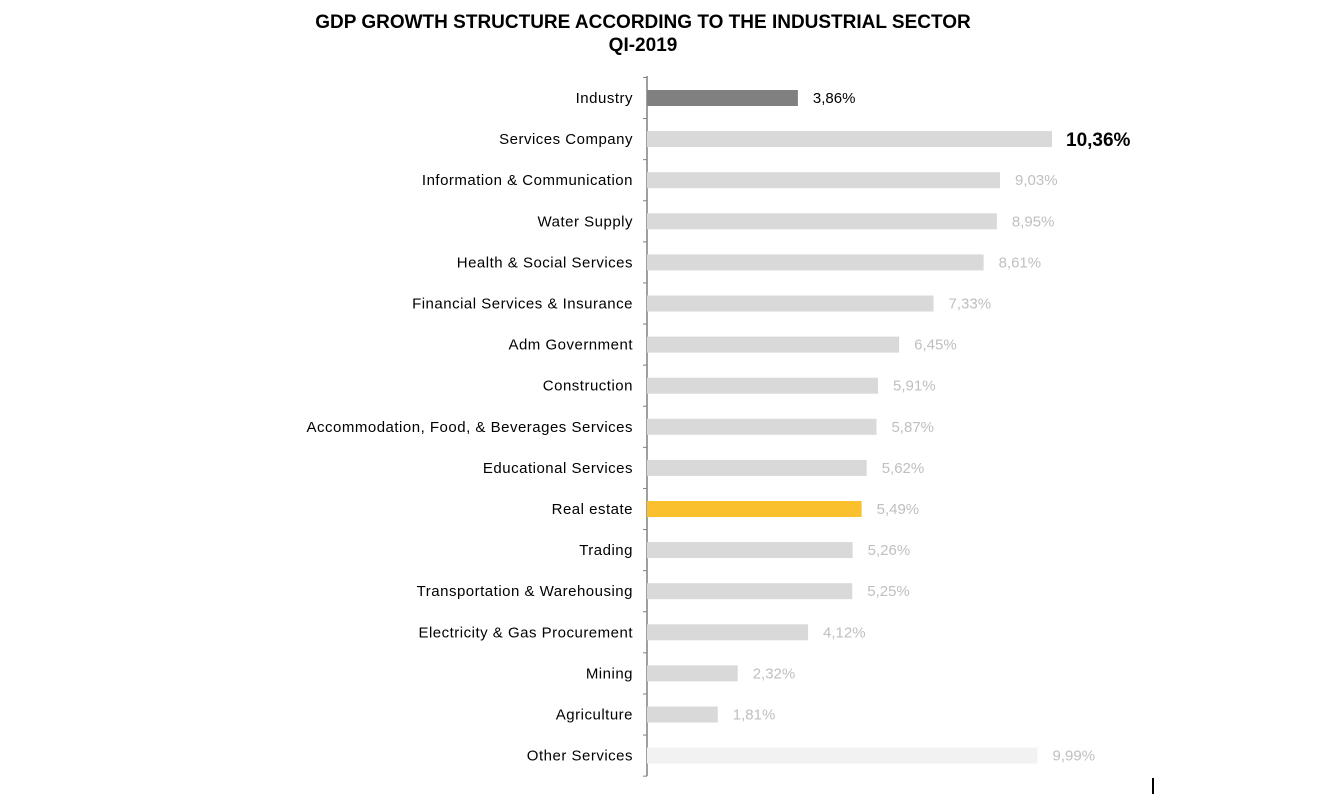 The image size is (1340, 794). What do you see at coordinates (588, 386) in the screenshot?
I see `category-label: Construction` at bounding box center [588, 386].